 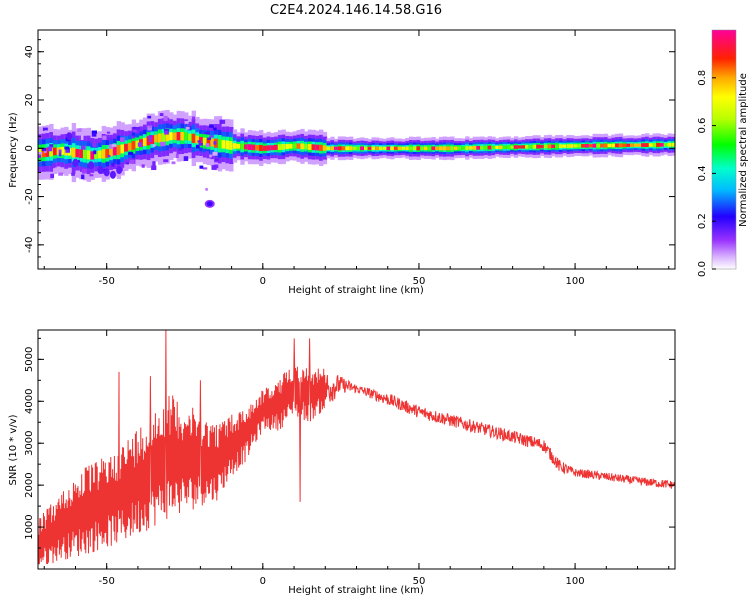 I want to click on spectrogram-heatmap, so click(x=356, y=158).